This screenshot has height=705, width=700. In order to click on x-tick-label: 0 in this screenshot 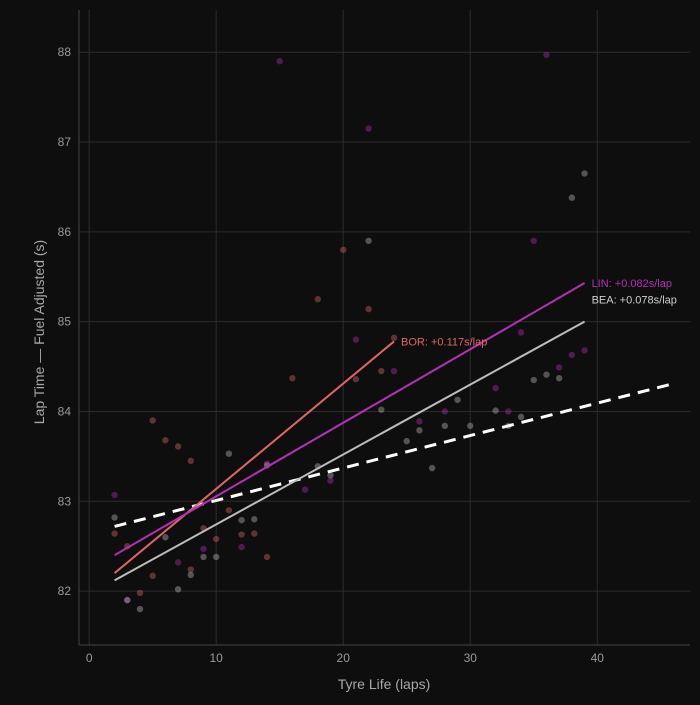, I will do `click(89, 658)`.